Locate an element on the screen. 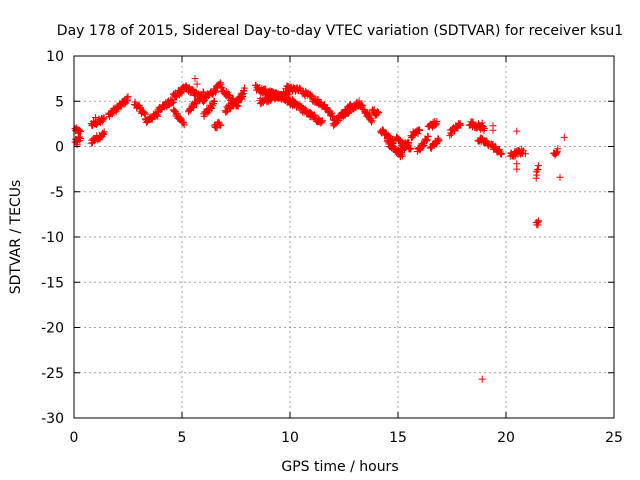 This screenshot has height=480, width=640. y-axis-label: SDTVAR / TECUs is located at coordinates (16, 237).